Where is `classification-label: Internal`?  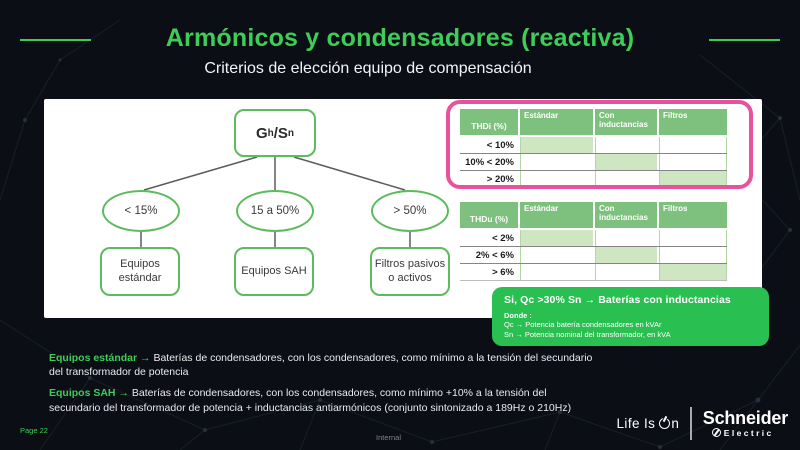
classification-label: Internal is located at coordinates (389, 437).